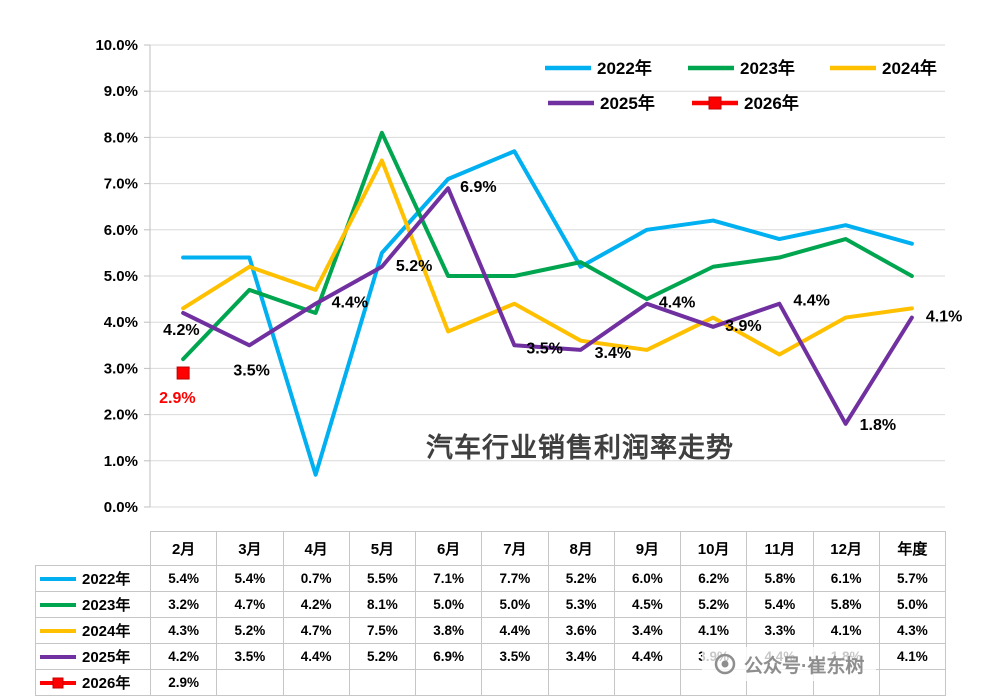 The image size is (982, 696). I want to click on table-cell: 3.5%, so click(250, 656).